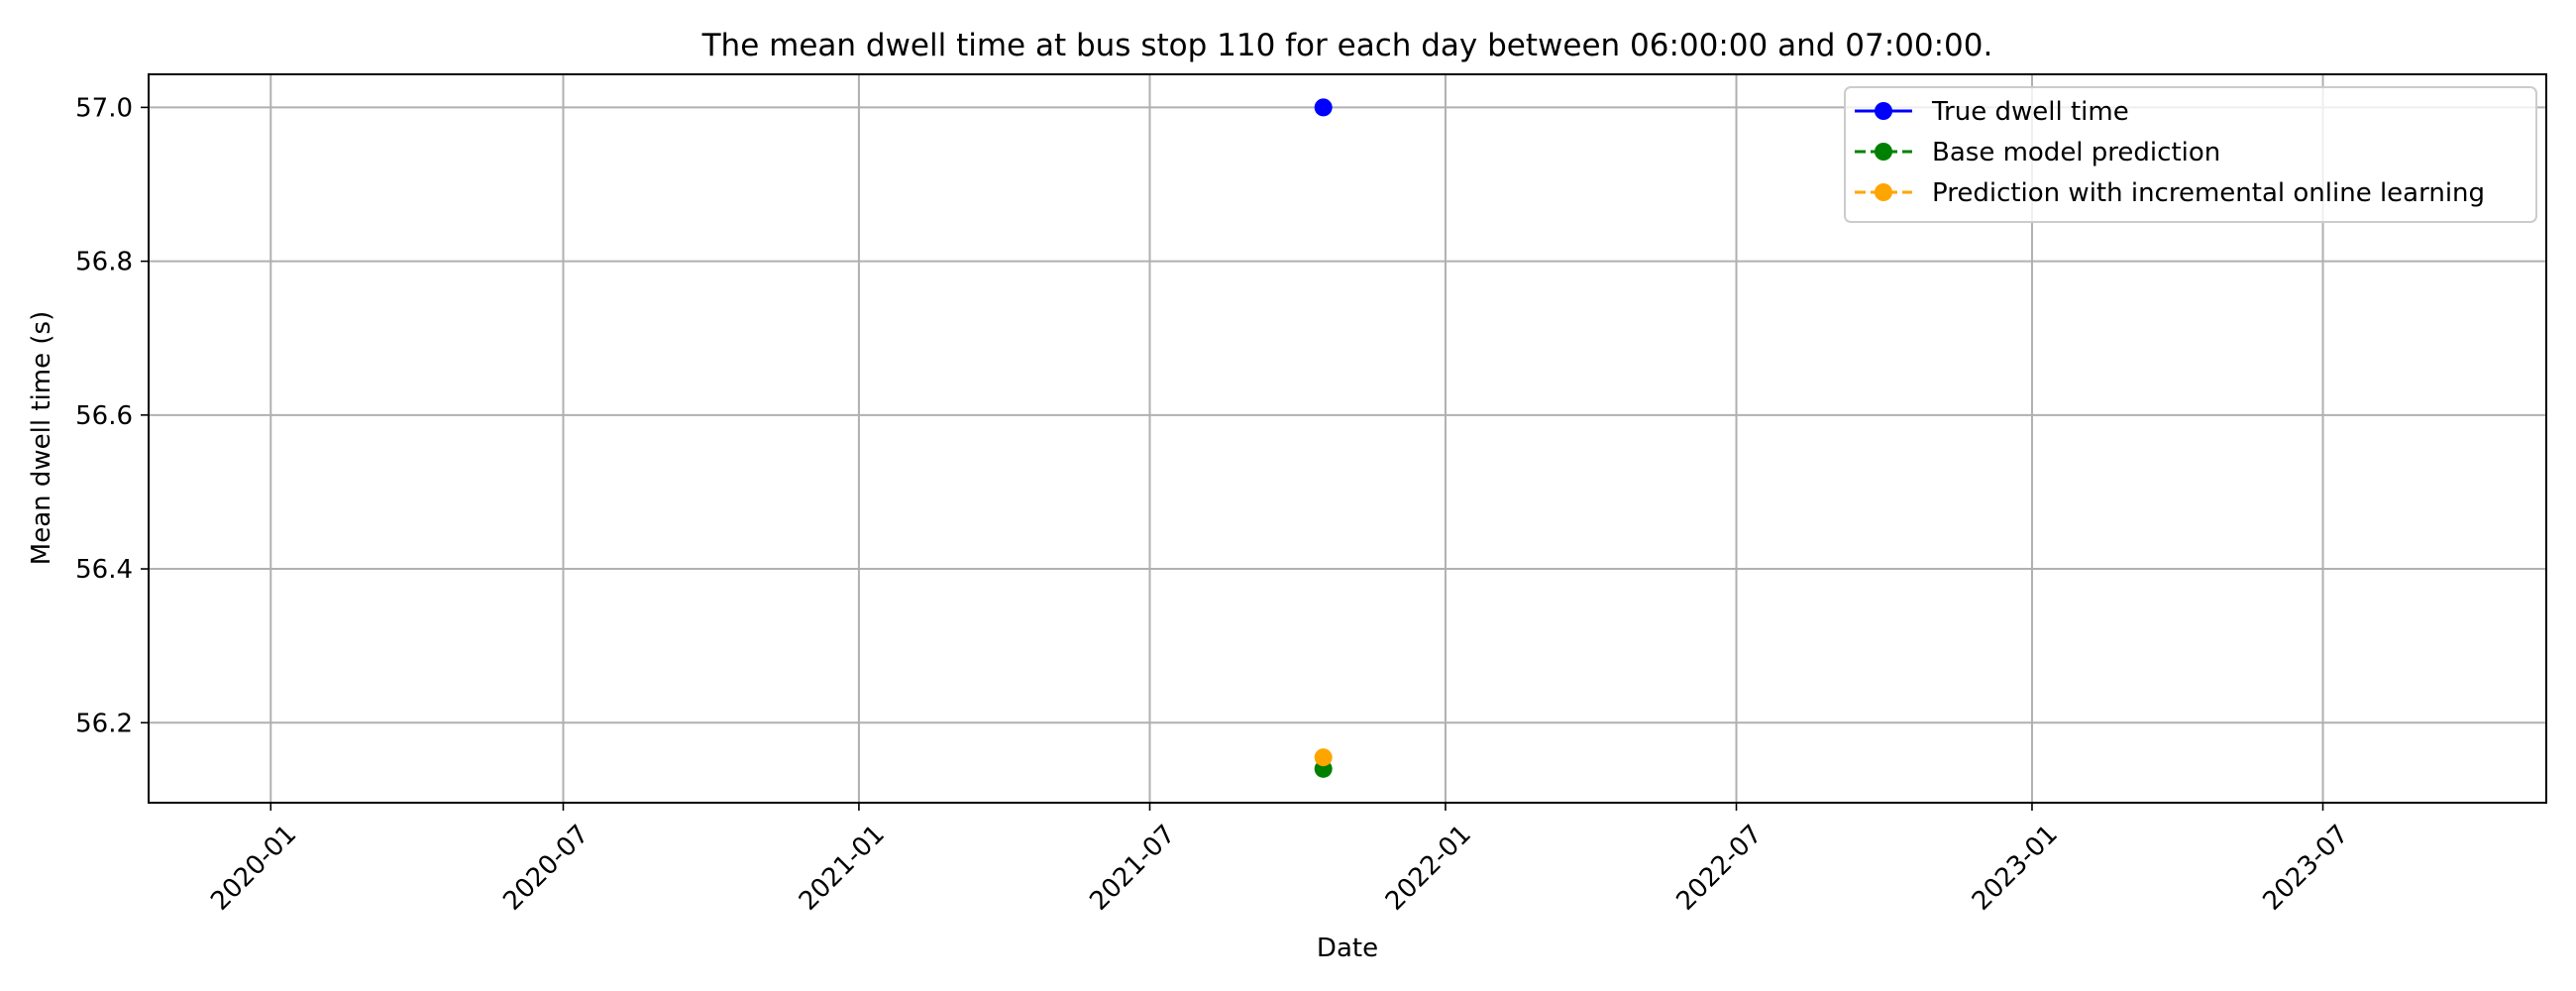 This screenshot has width=2576, height=991. What do you see at coordinates (41, 438) in the screenshot?
I see `y-axis-label: Mean dwell time (s)` at bounding box center [41, 438].